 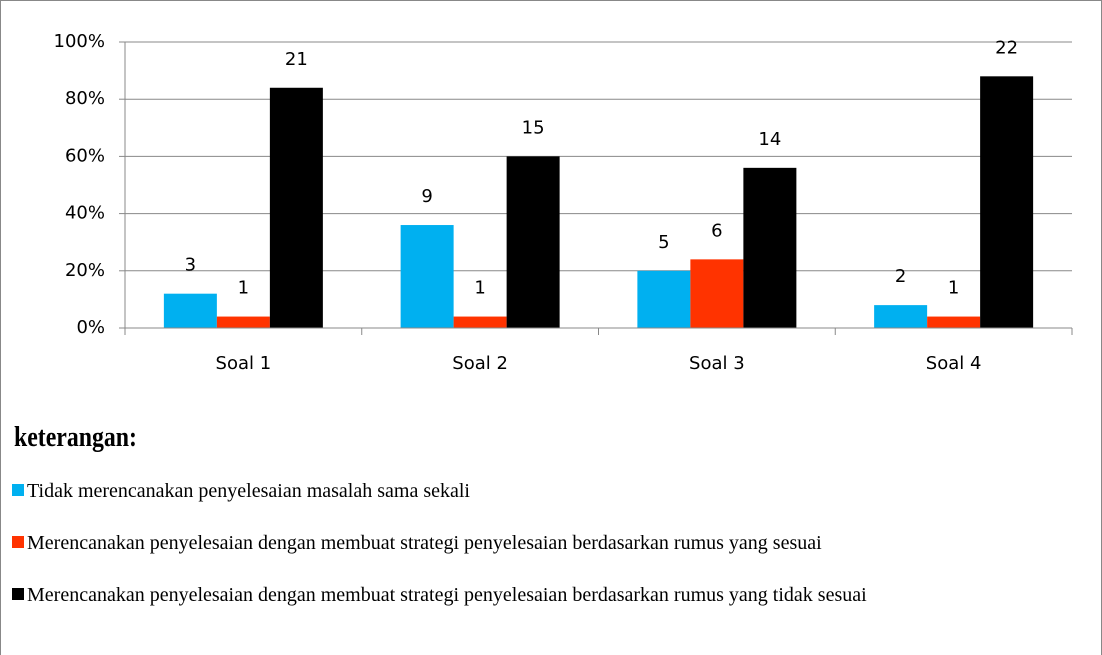 What do you see at coordinates (90, 327) in the screenshot?
I see `y-tick-label: 0%` at bounding box center [90, 327].